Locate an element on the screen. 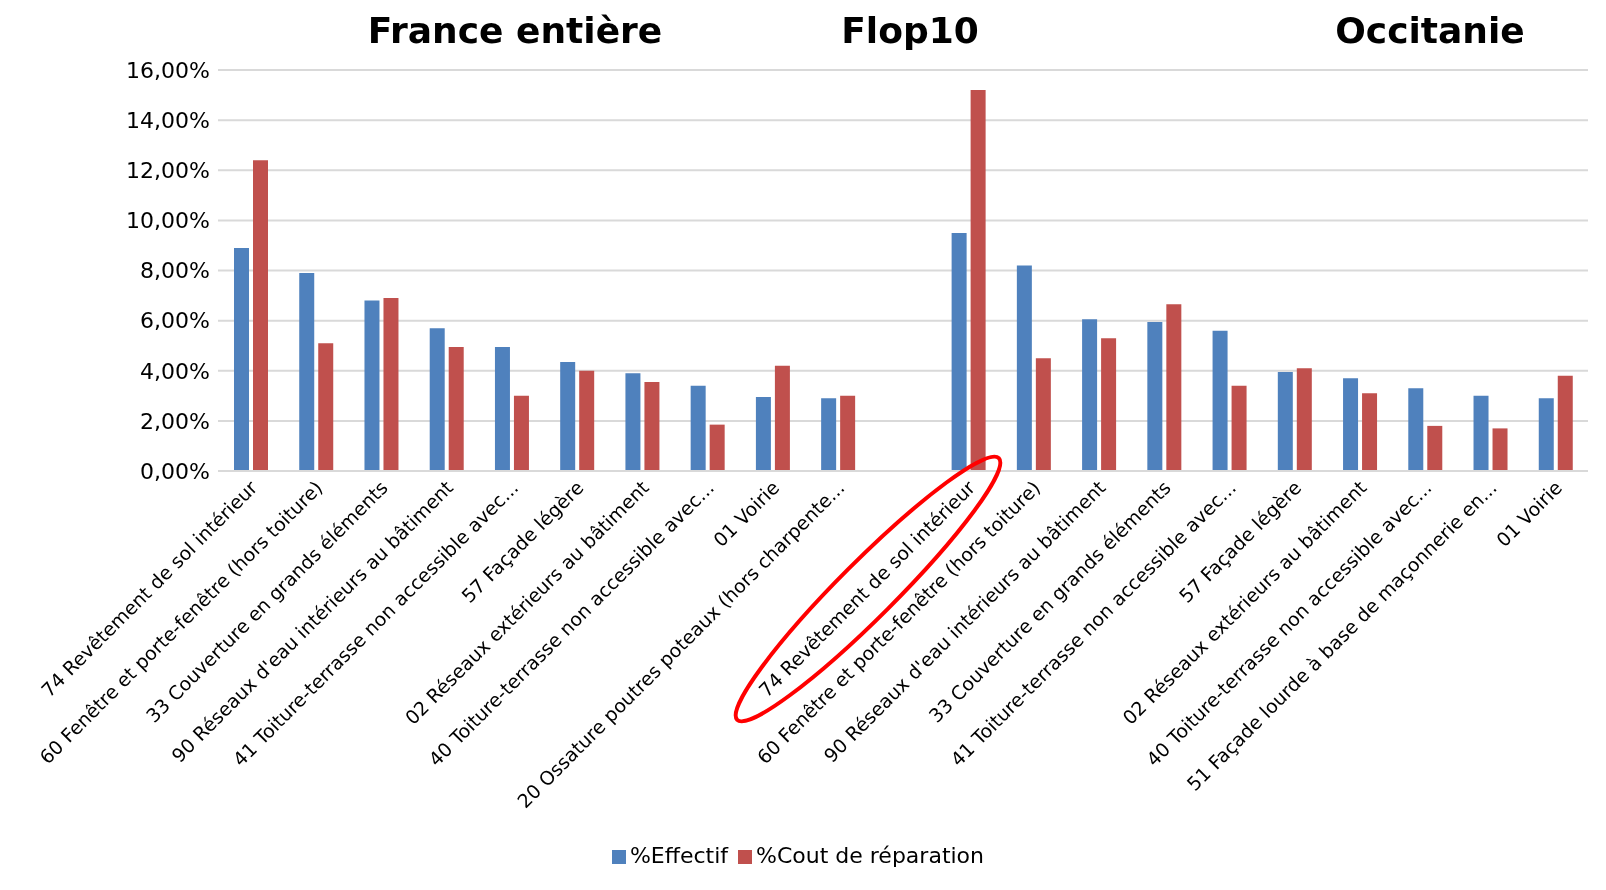  y-tick-label: 0,00% is located at coordinates (175, 471).